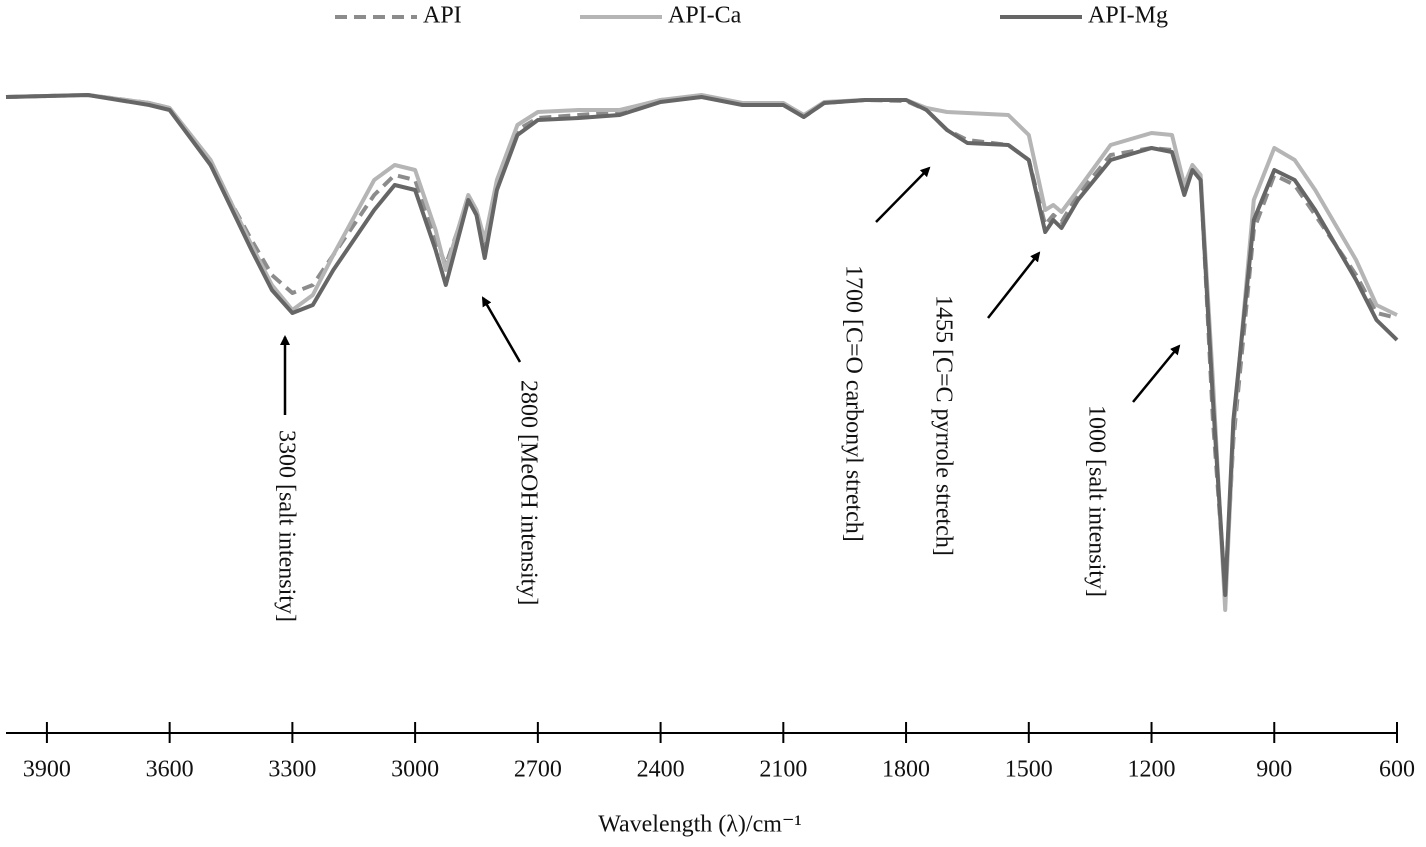 This screenshot has height=847, width=1426. Describe the element at coordinates (170, 770) in the screenshot. I see `x-tick-label: 3600` at that location.